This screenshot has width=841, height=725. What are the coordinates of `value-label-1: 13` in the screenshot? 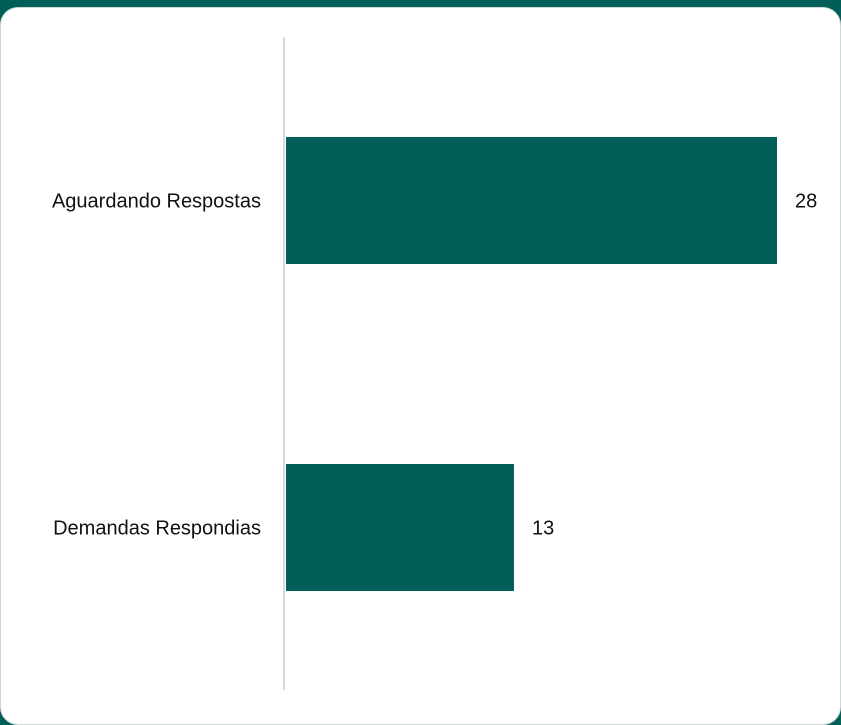 It's located at (543, 529).